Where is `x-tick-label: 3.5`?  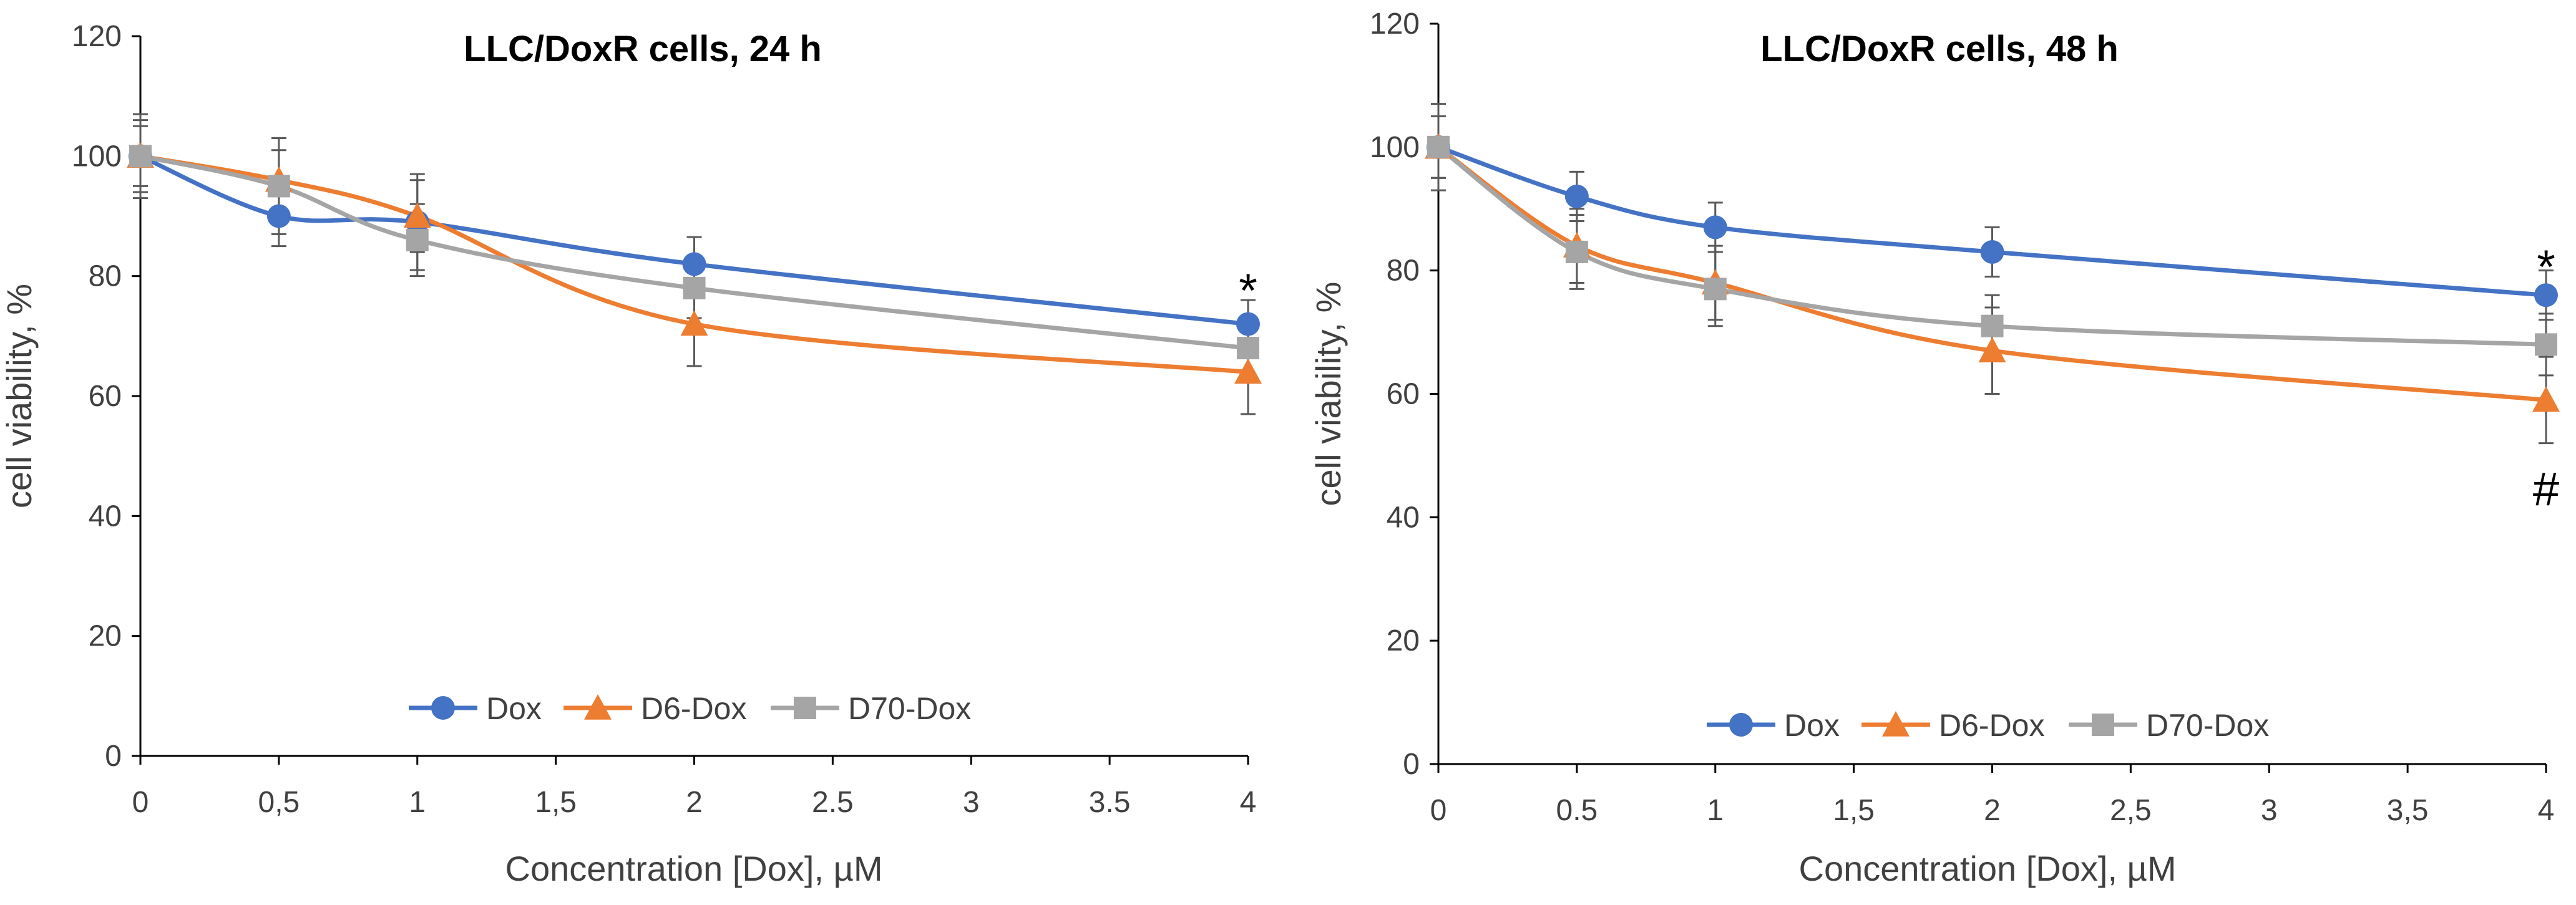 x-tick-label: 3.5 is located at coordinates (1110, 802).